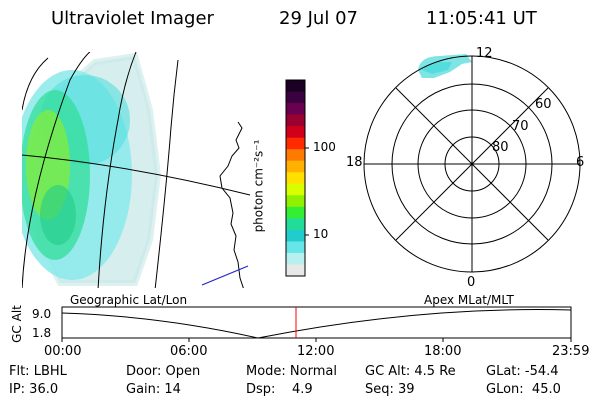 Image resolution: width=600 pixels, height=400 pixels. I want to click on x-tick-0000: 00:00, so click(63, 351).